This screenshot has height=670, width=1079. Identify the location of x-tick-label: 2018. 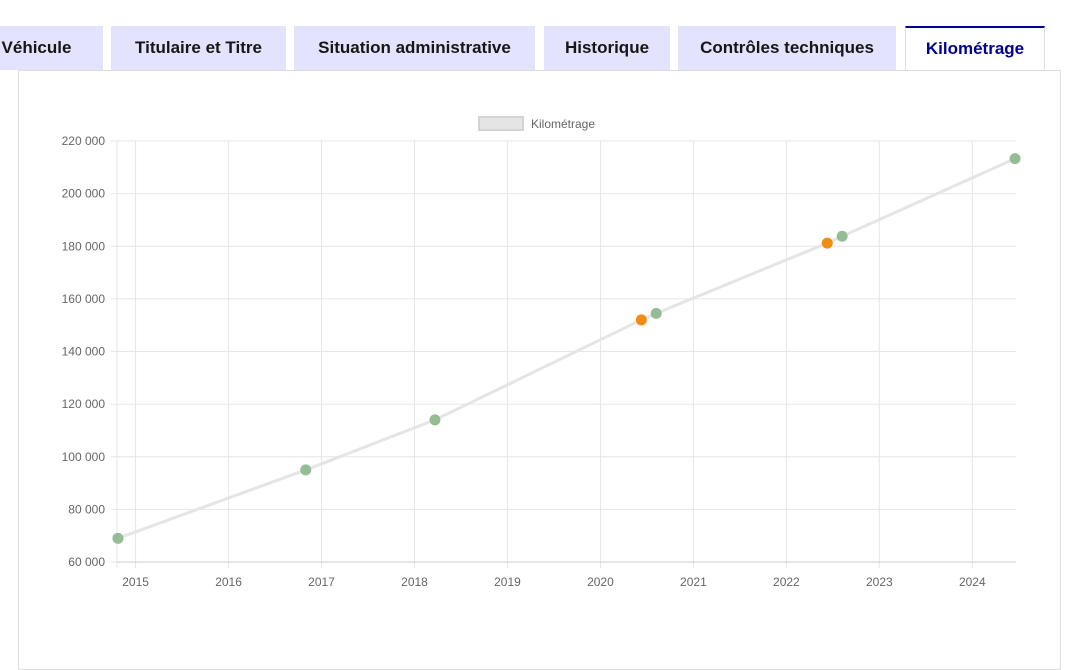
(414, 582).